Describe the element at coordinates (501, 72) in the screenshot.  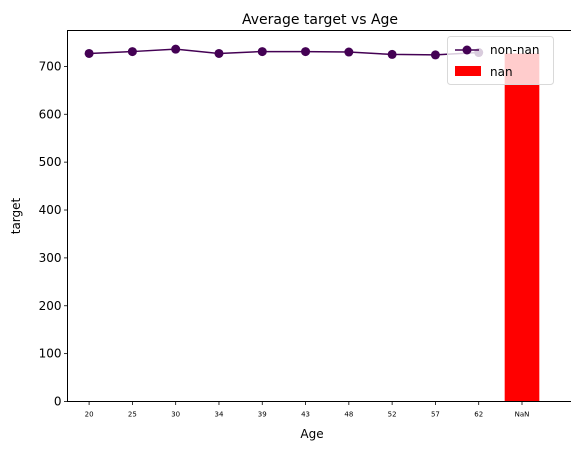
I see `legend-label-nan: nan` at that location.